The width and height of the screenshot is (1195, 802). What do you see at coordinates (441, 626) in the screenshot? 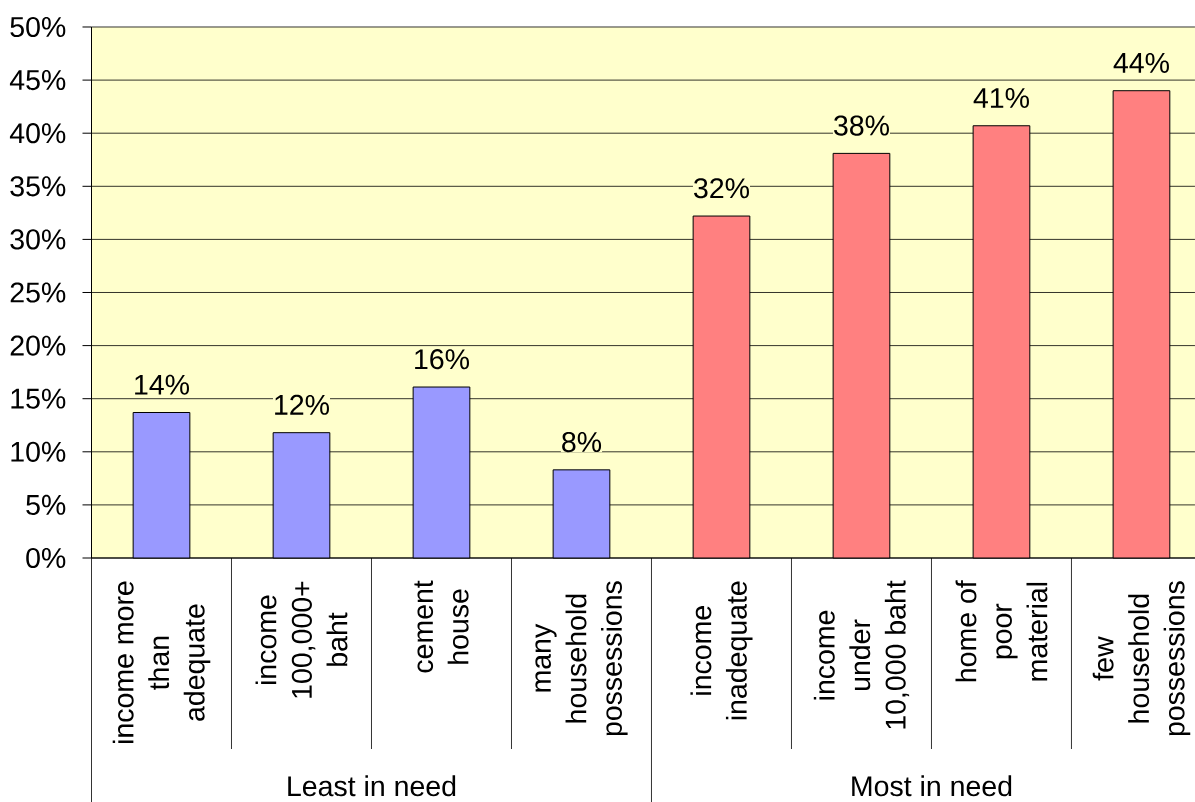
I see `x-tick-label: cement house` at bounding box center [441, 626].